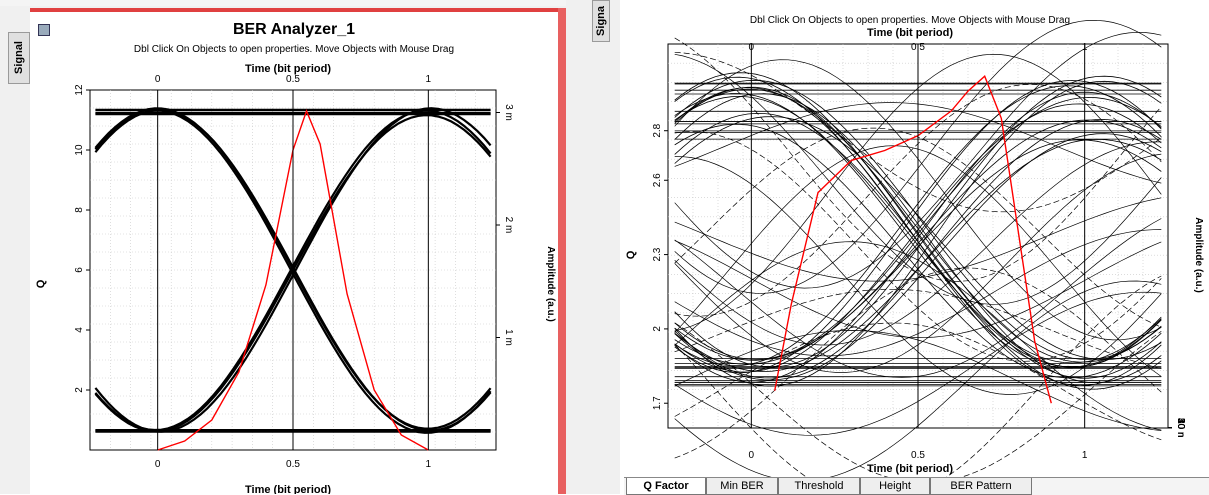  Describe the element at coordinates (283, 3) in the screenshot. I see `top-strip` at that location.